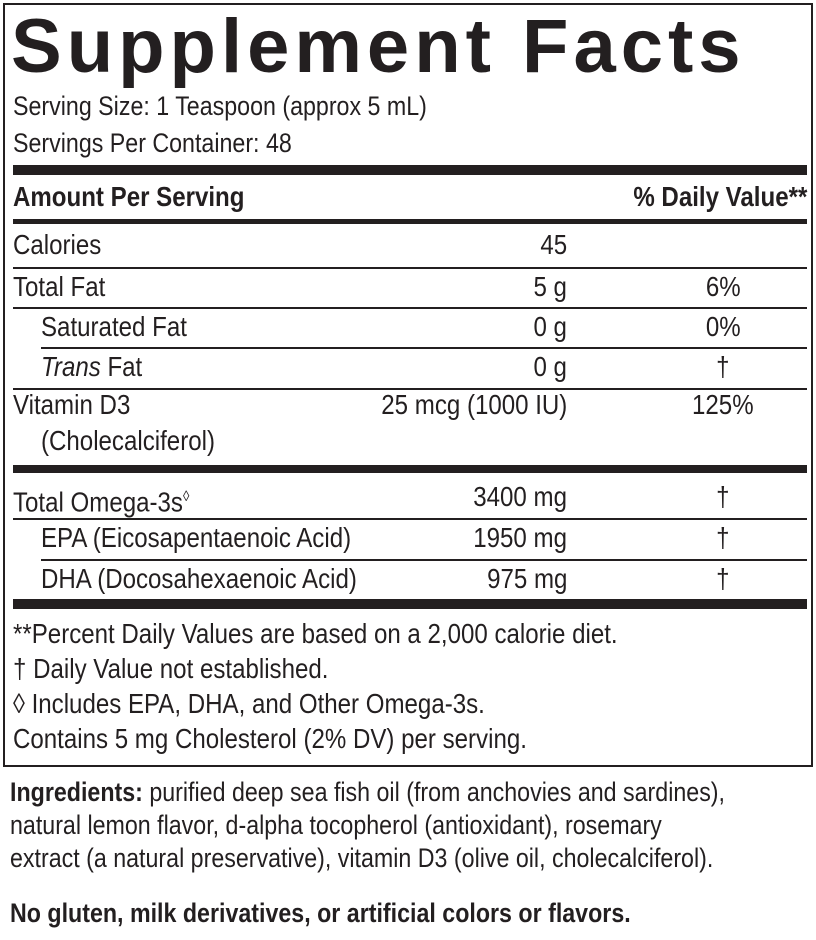  What do you see at coordinates (378, 46) in the screenshot?
I see `panel-title: Supplement Facts` at bounding box center [378, 46].